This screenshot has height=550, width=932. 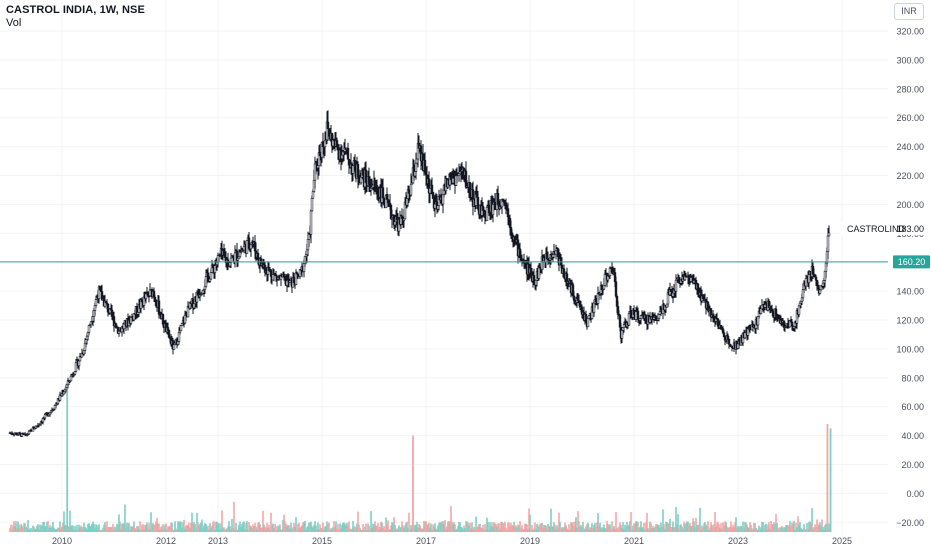 What do you see at coordinates (452, 541) in the screenshot?
I see `time-axis: 2010 2012 2013 2015 2017 2019 2021 2023 2025` at bounding box center [452, 541].